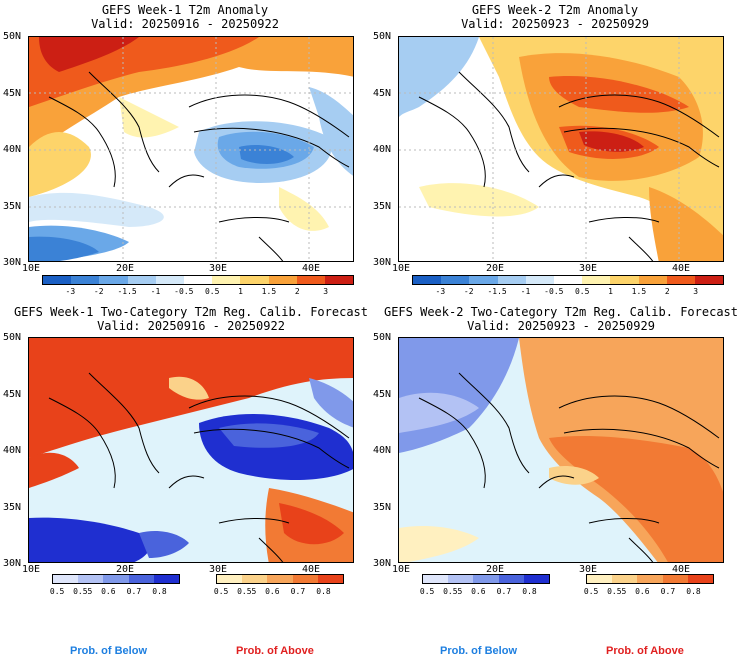  I want to click on above-prob-labels-week1: 0.5 0.55 0.6 0.7 0.8, so click(278, 592).